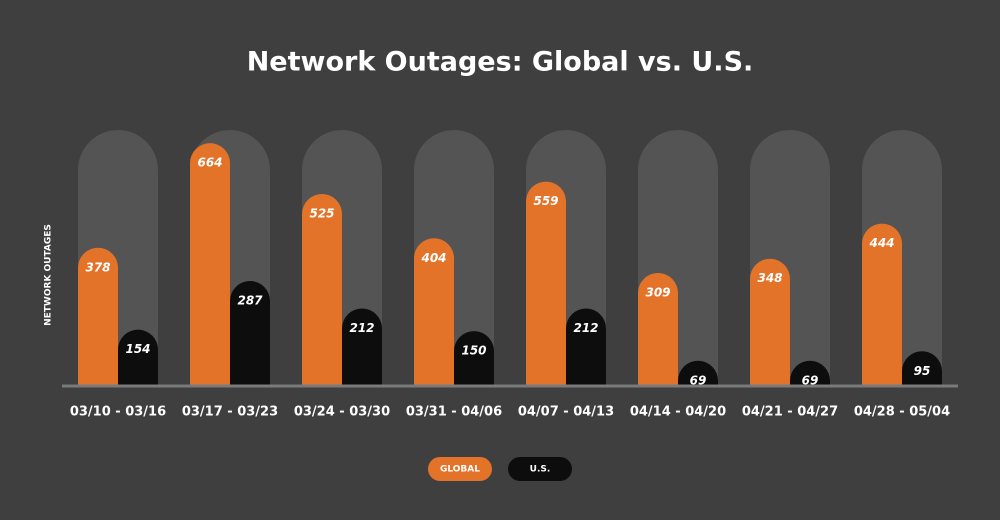 The width and height of the screenshot is (1000, 520). I want to click on value-label: 287, so click(250, 301).